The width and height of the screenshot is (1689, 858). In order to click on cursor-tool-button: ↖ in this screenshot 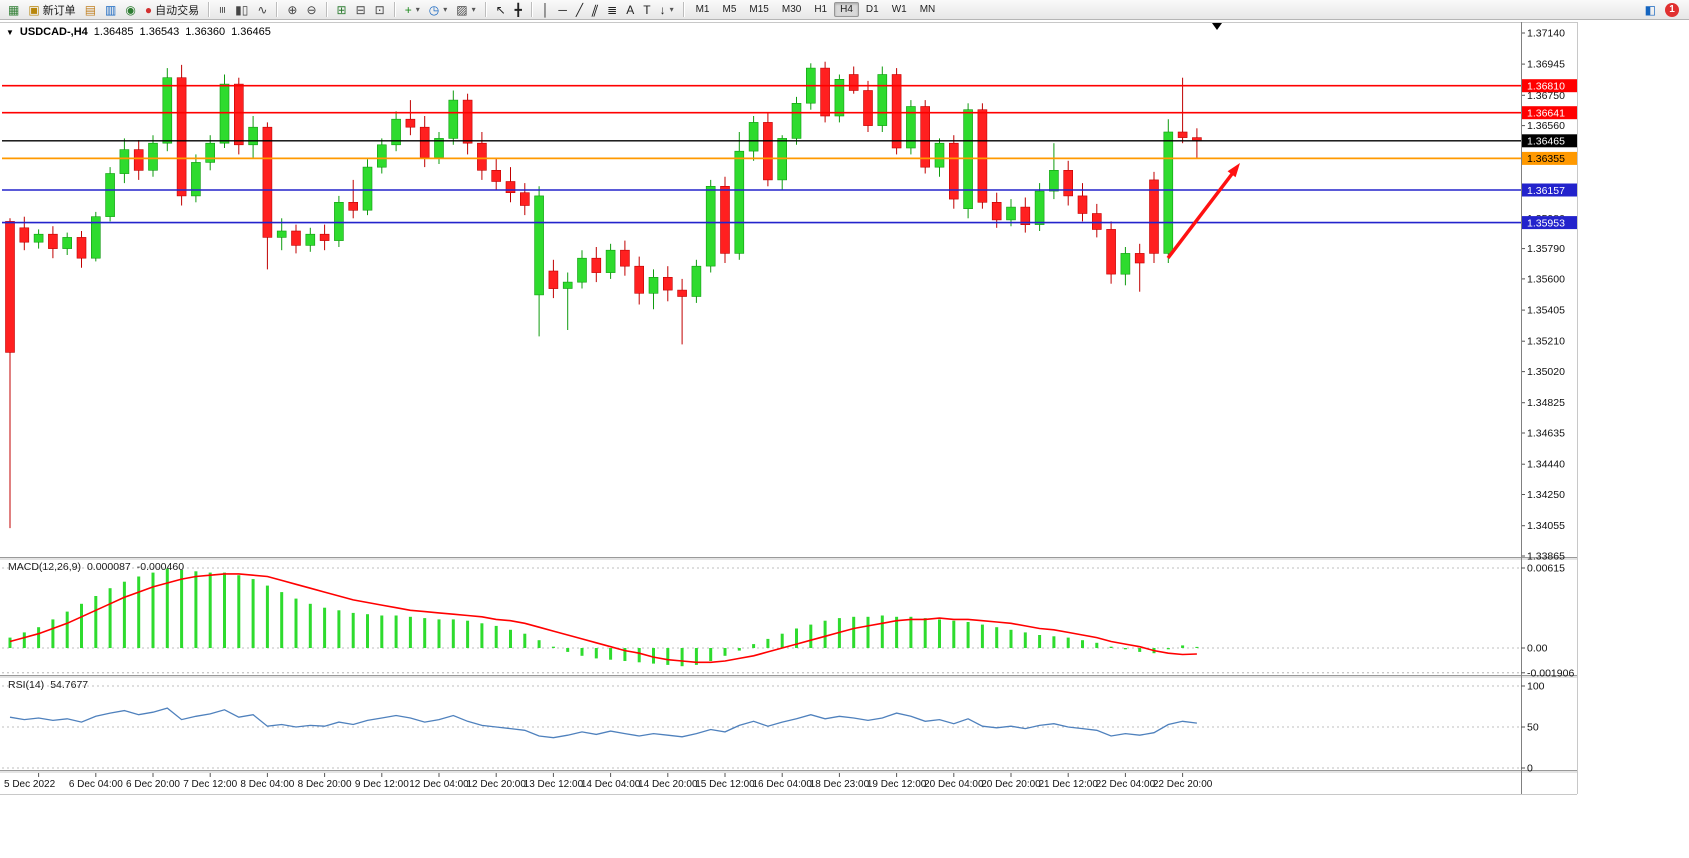, I will do `click(501, 10)`.